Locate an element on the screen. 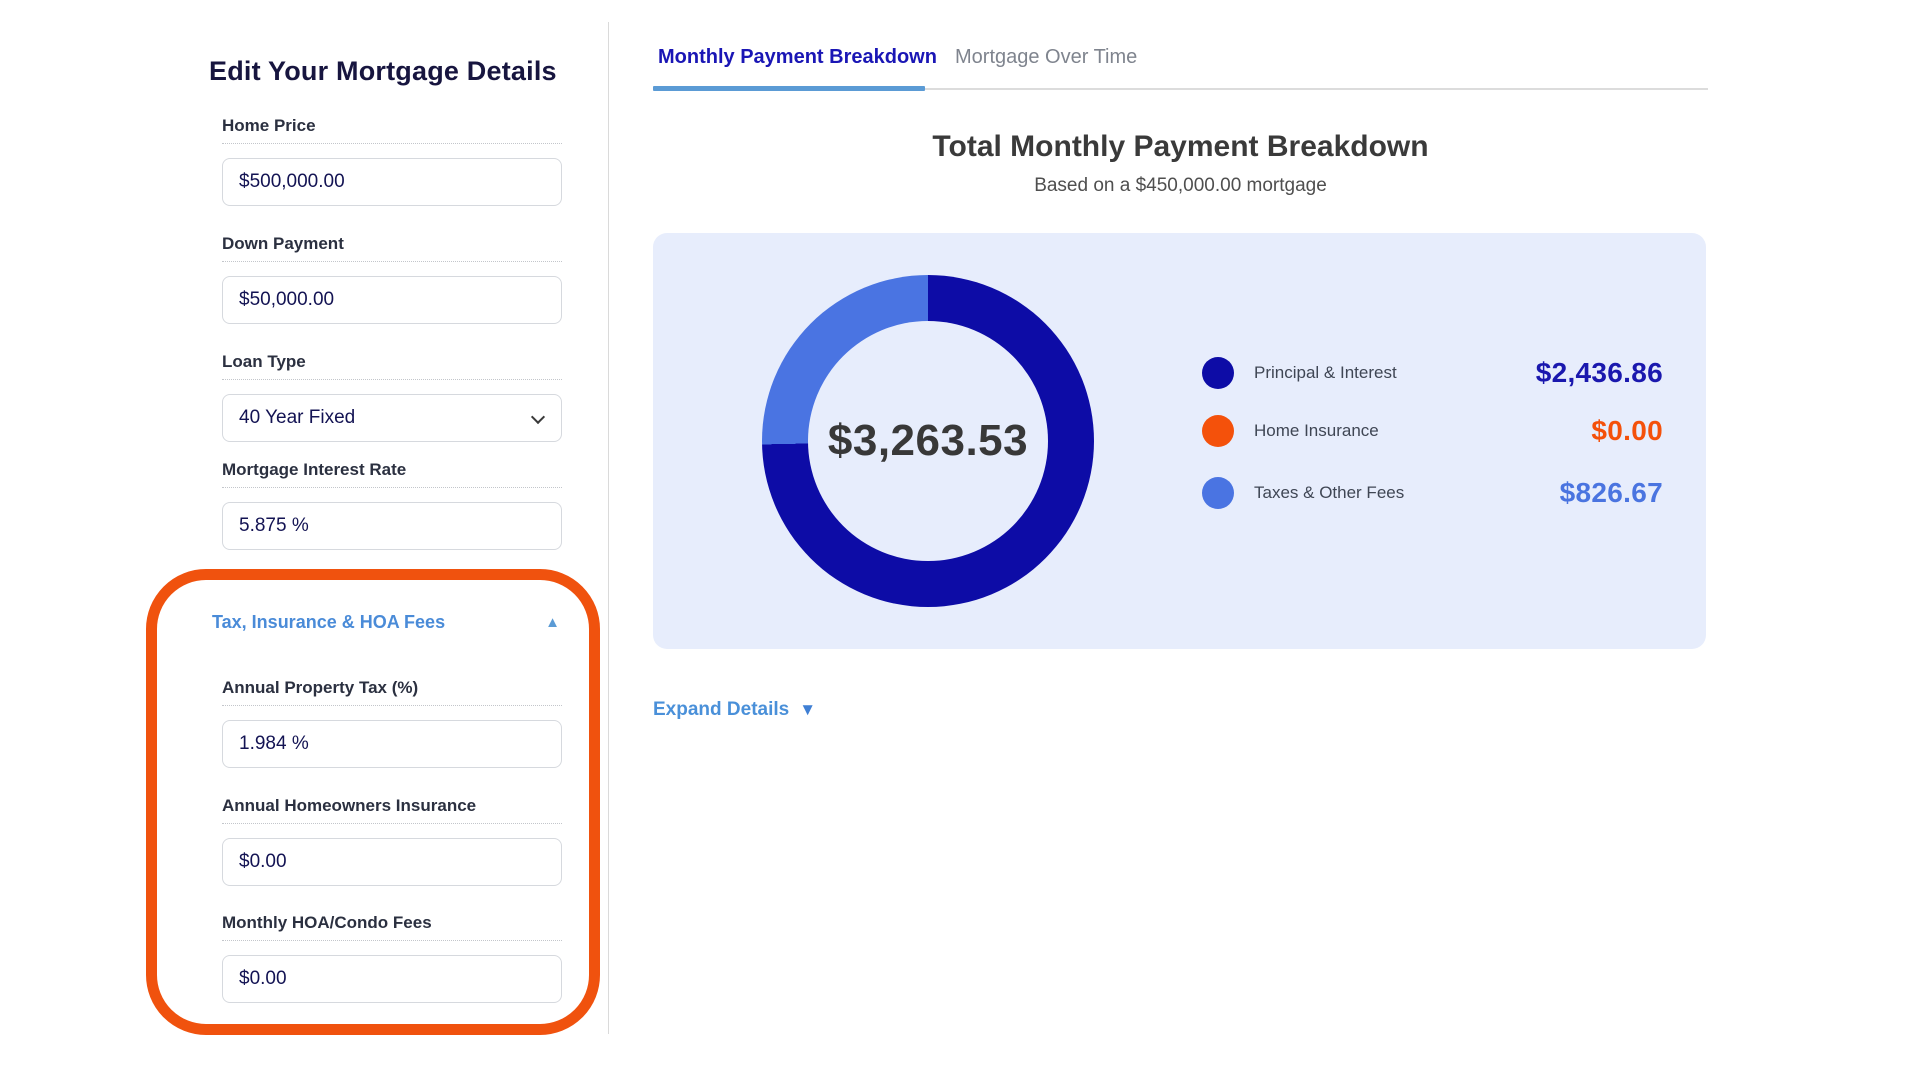 The height and width of the screenshot is (1071, 1920). interest-rate-label: Mortgage Interest Rate is located at coordinates (392, 474).